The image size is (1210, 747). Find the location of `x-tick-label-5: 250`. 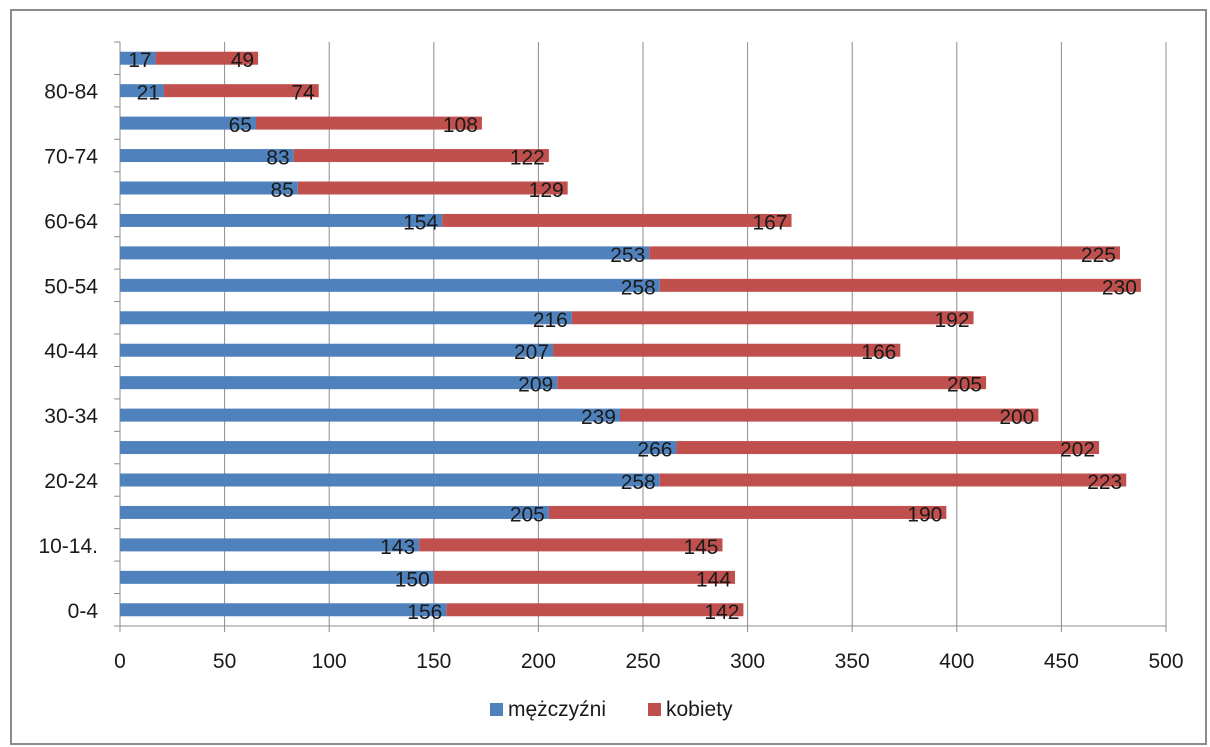

x-tick-label-5: 250 is located at coordinates (642, 661).